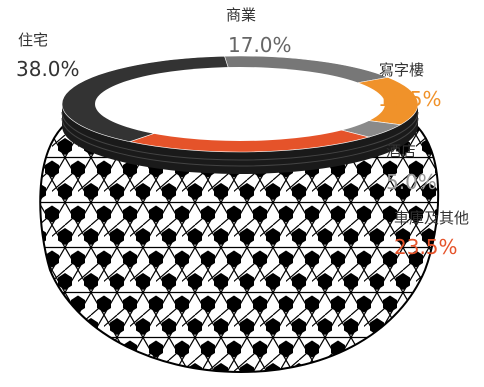  What do you see at coordinates (33, 40) in the screenshot?
I see `label-residential-name: 住宅` at bounding box center [33, 40].